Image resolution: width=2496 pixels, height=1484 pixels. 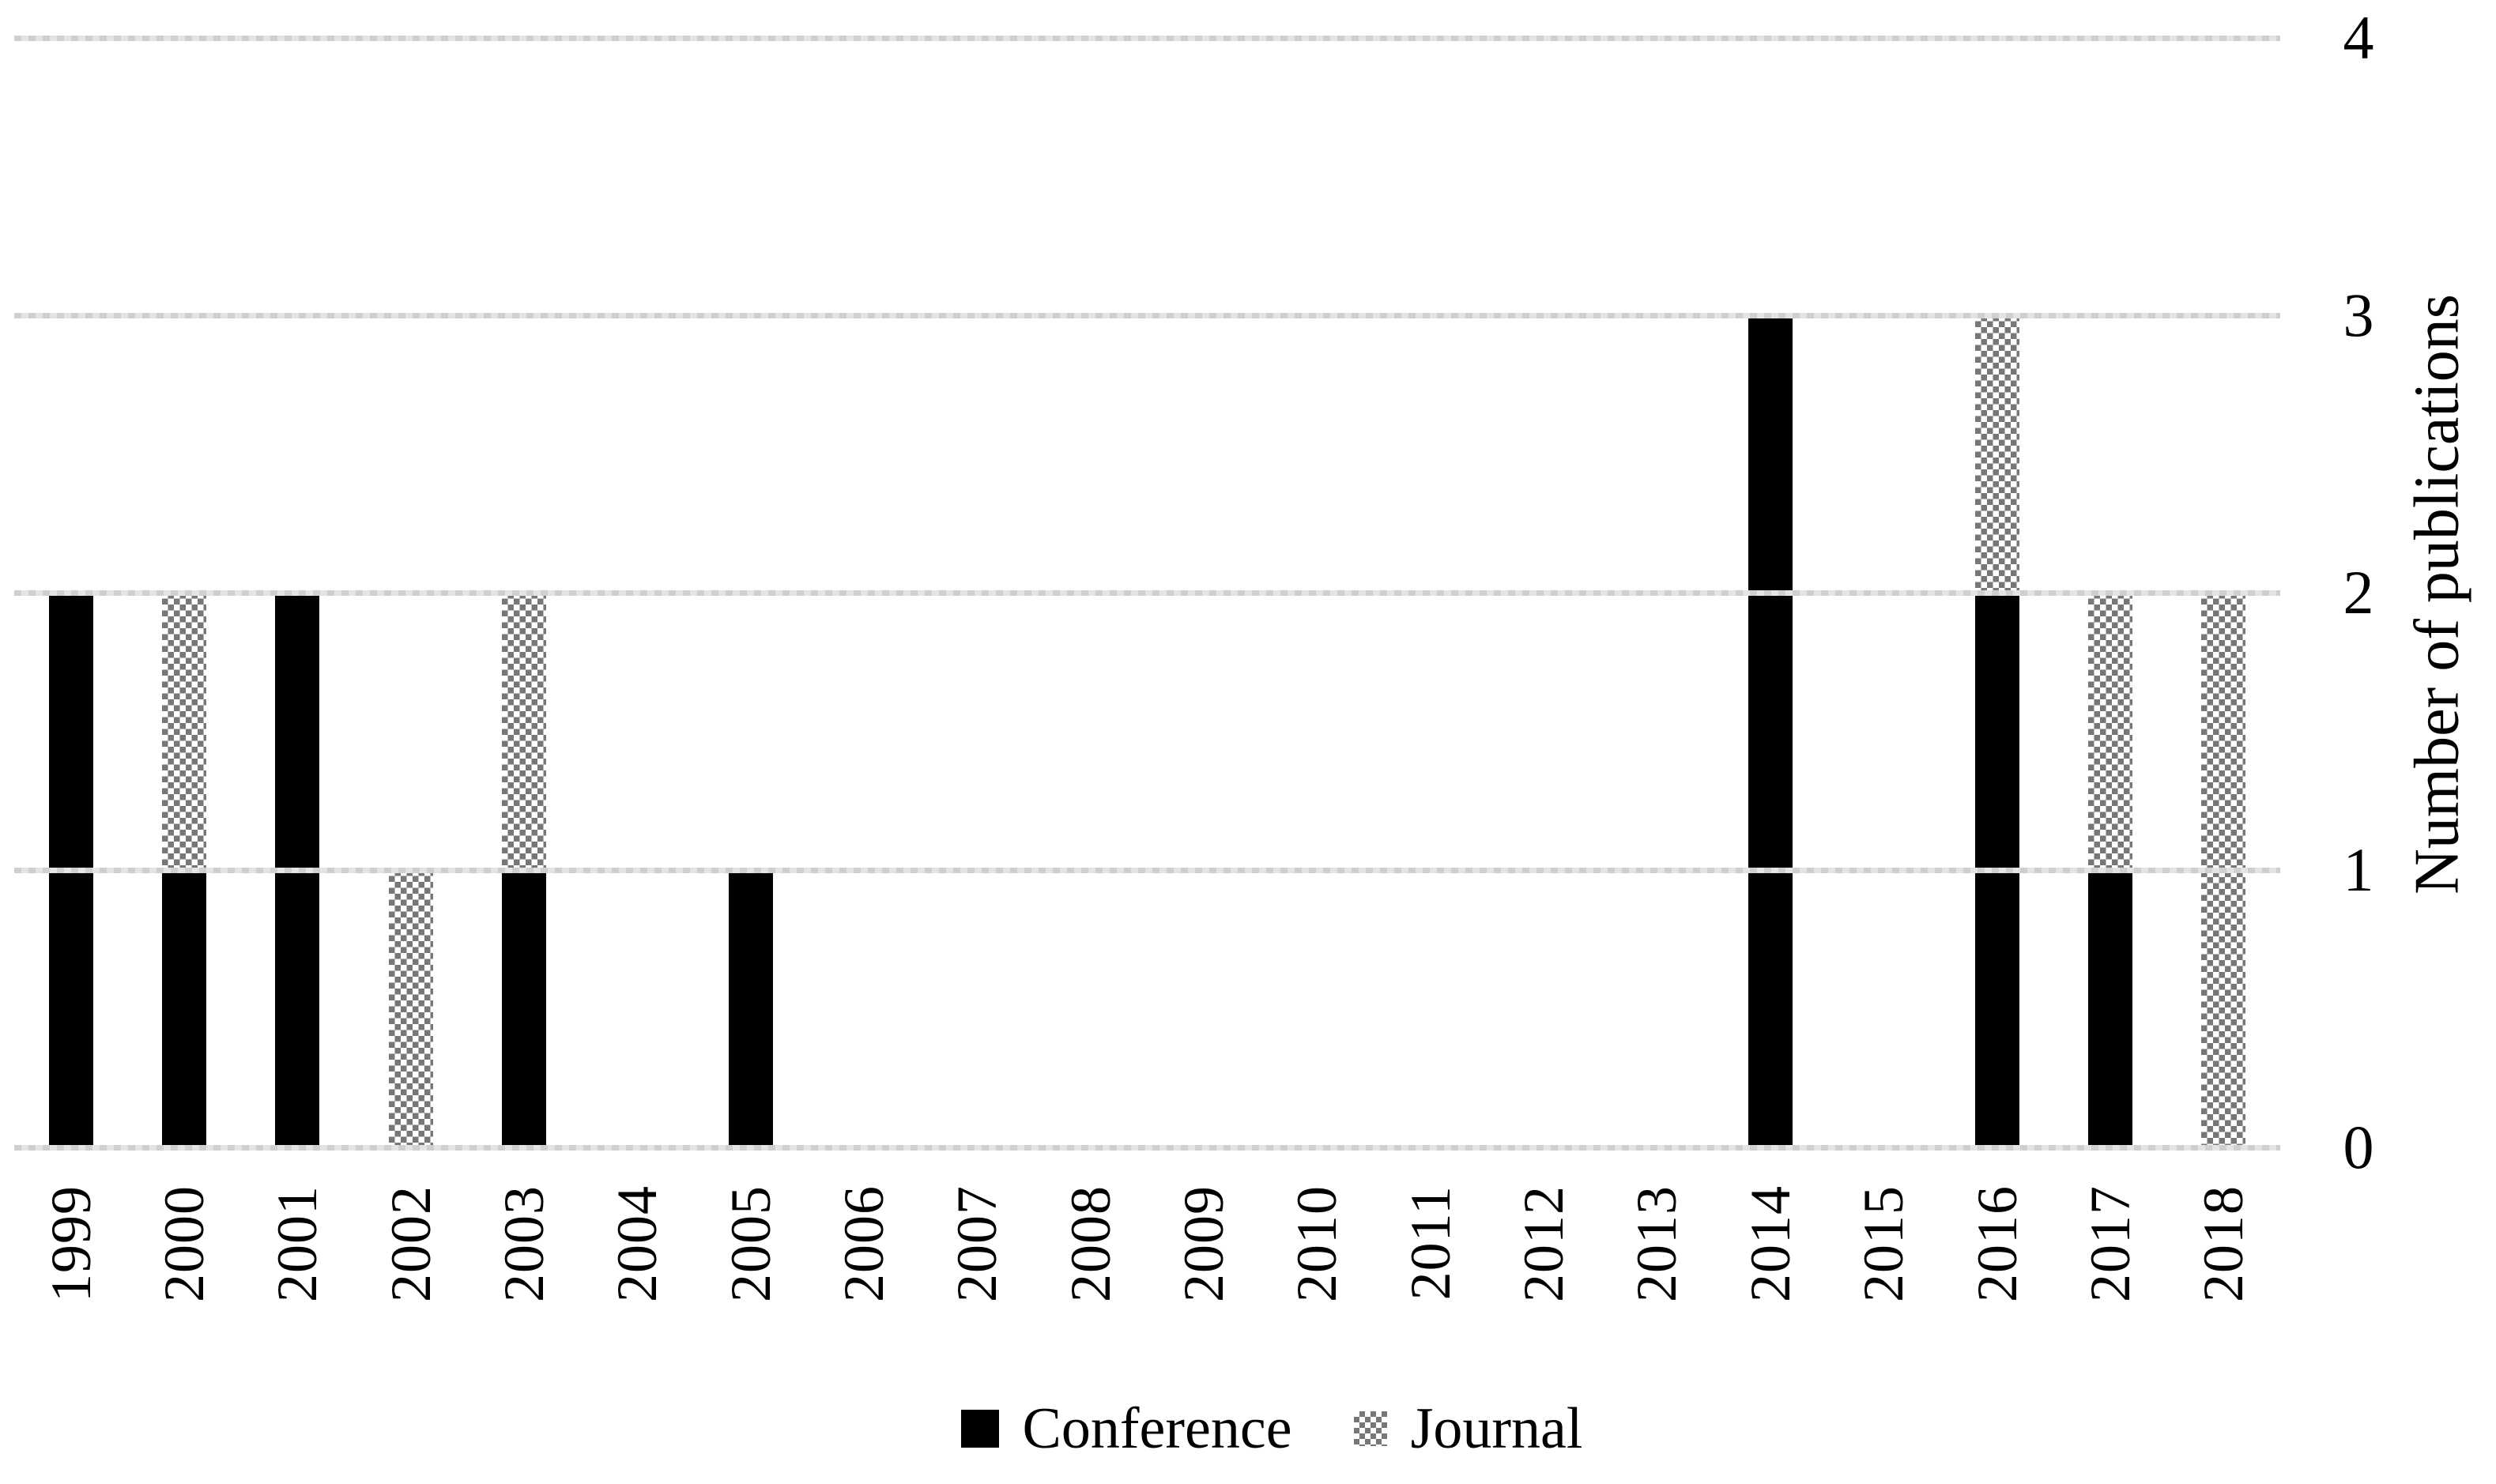 I want to click on x-tick-label-2013: 2013, so click(x=1657, y=1243).